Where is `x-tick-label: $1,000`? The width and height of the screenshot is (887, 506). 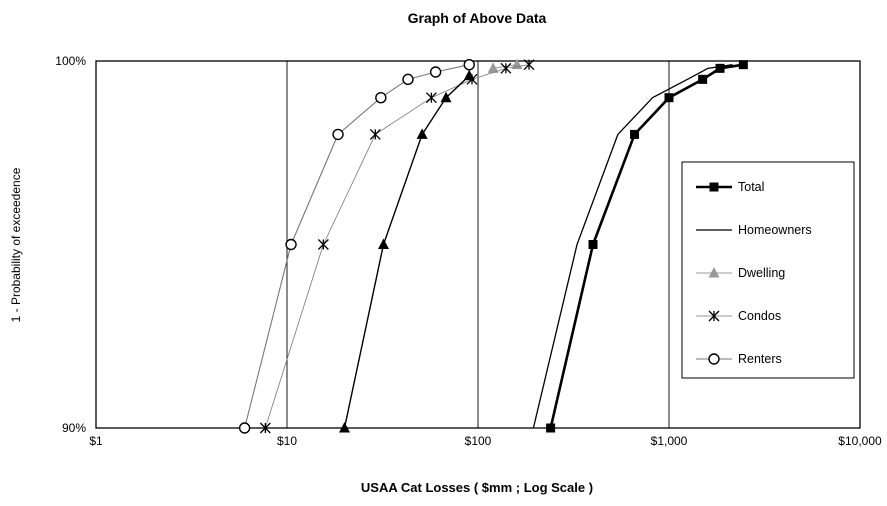
x-tick-label: $1,000 is located at coordinates (669, 441).